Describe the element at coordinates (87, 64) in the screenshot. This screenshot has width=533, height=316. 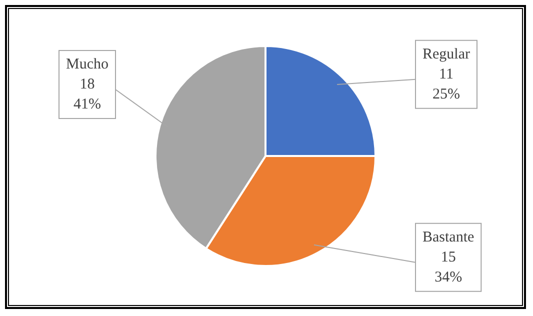
I see `slice-label: Mucho` at that location.